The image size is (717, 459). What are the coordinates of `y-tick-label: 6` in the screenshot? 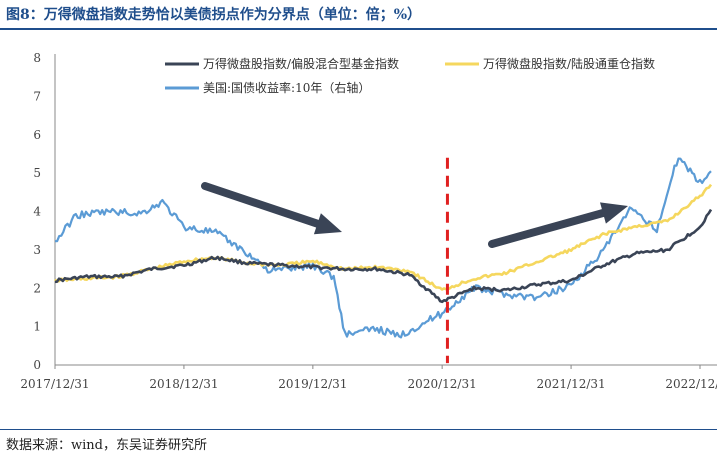 It's located at (37, 135).